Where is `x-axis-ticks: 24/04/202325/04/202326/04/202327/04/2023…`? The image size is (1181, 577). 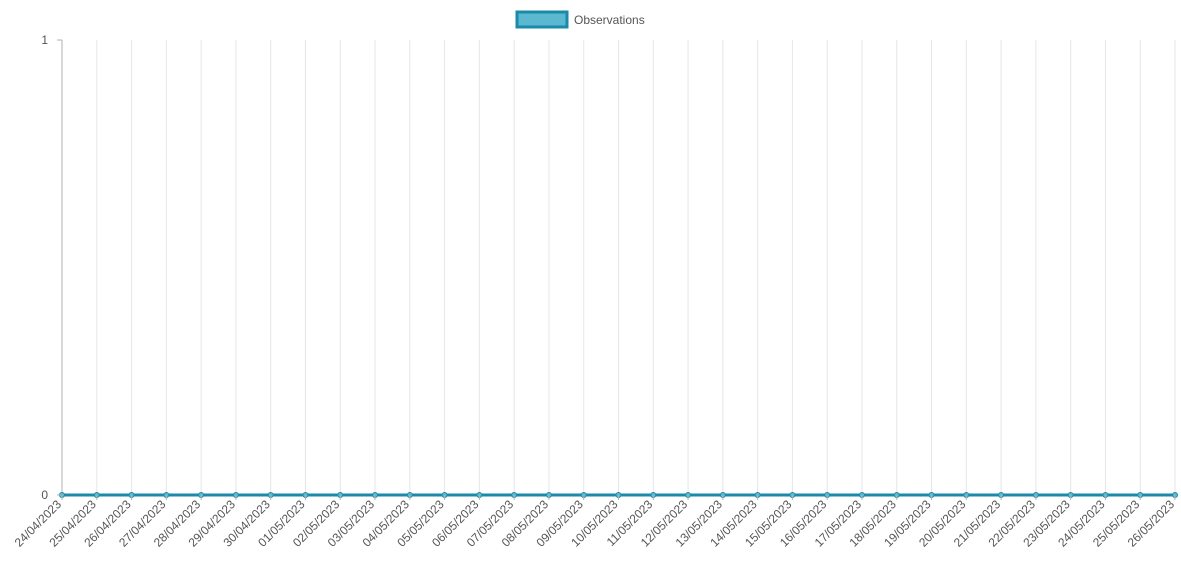
x-axis-ticks: 24/04/202325/04/202326/04/202327/04/2023… is located at coordinates (594, 522).